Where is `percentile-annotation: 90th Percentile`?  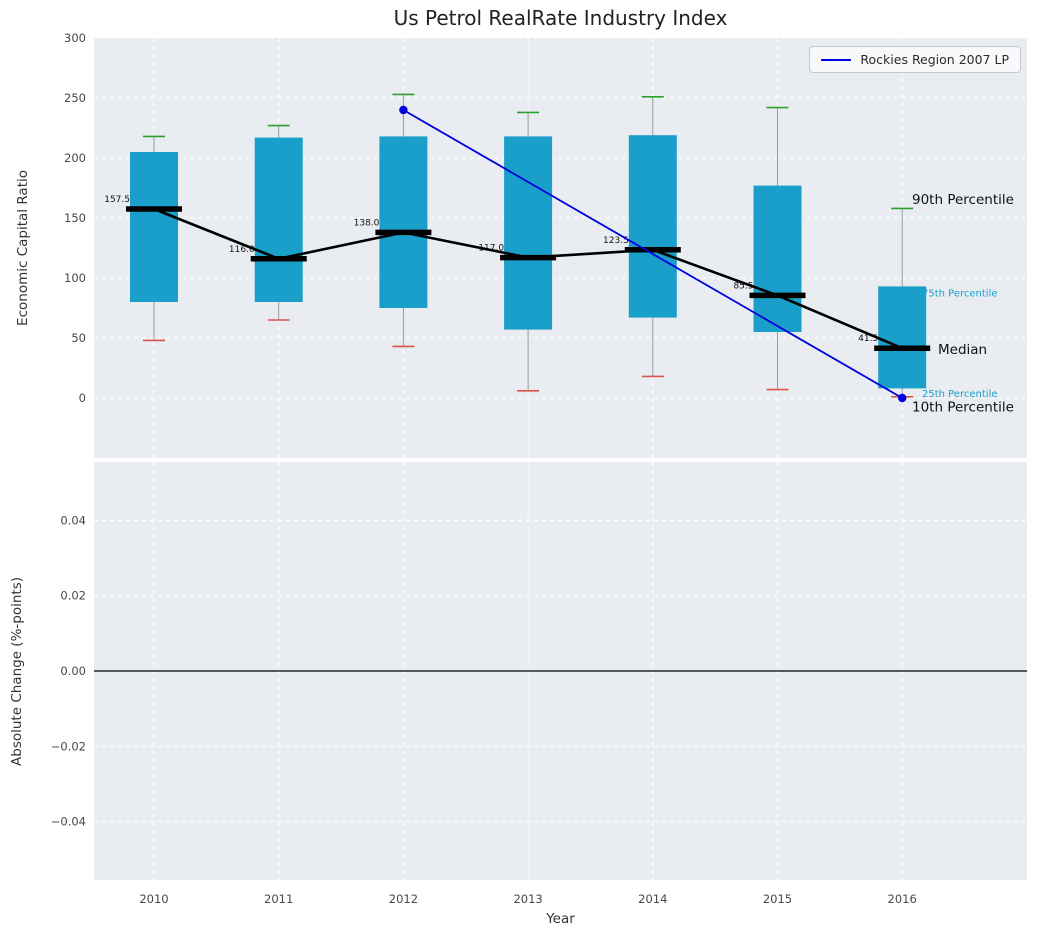
percentile-annotation: 90th Percentile is located at coordinates (963, 200).